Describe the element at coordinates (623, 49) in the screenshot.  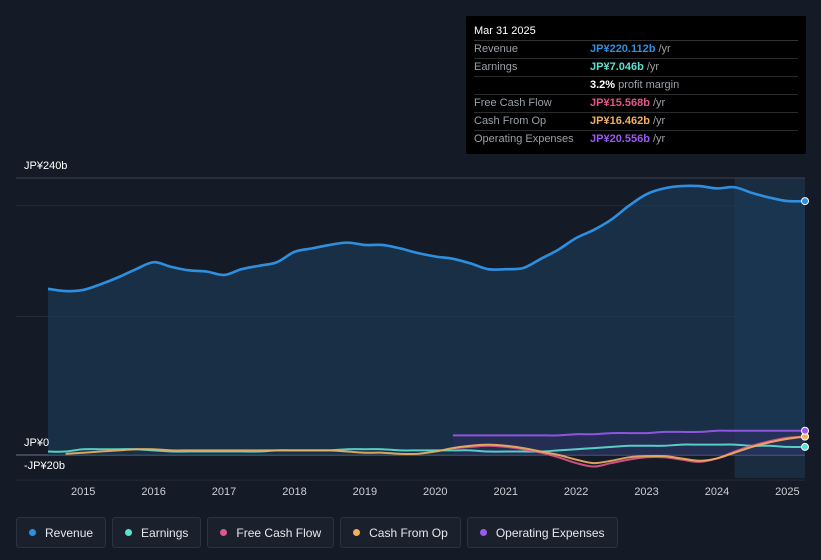
I see `tooltip-row-value: JP¥220.112b` at that location.